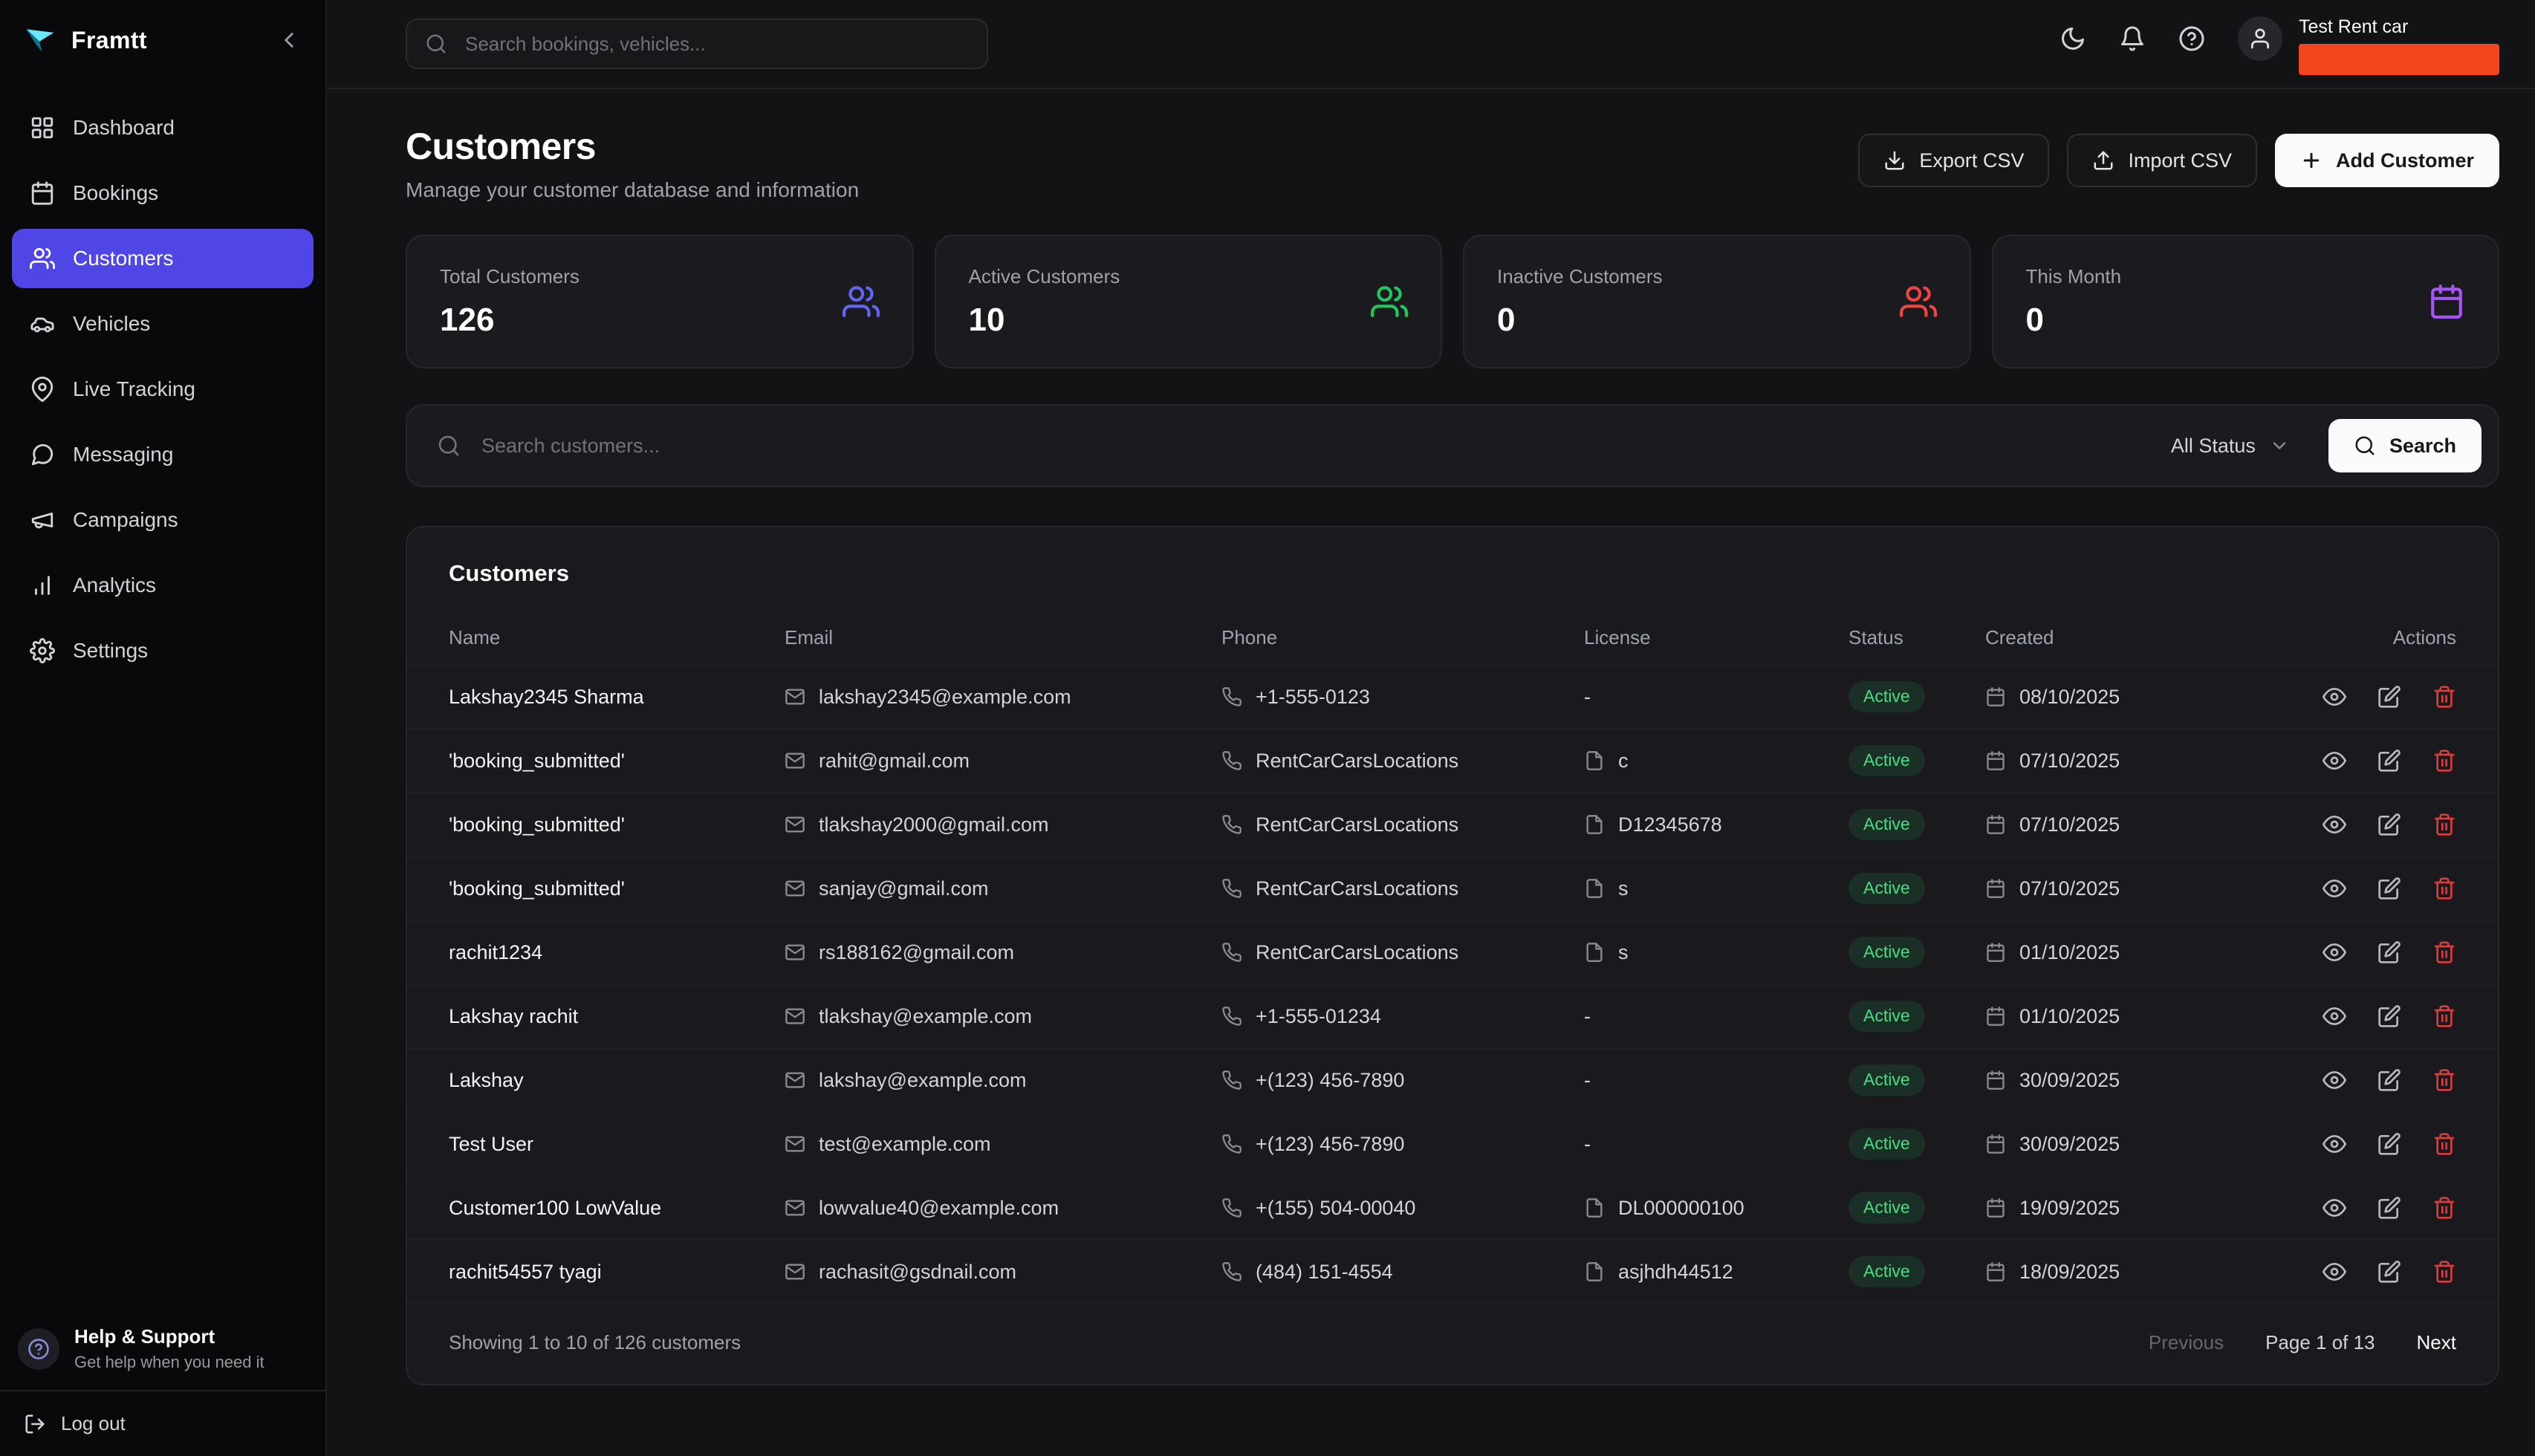 The height and width of the screenshot is (1456, 2535). What do you see at coordinates (715, 44) in the screenshot?
I see `global-search-input` at bounding box center [715, 44].